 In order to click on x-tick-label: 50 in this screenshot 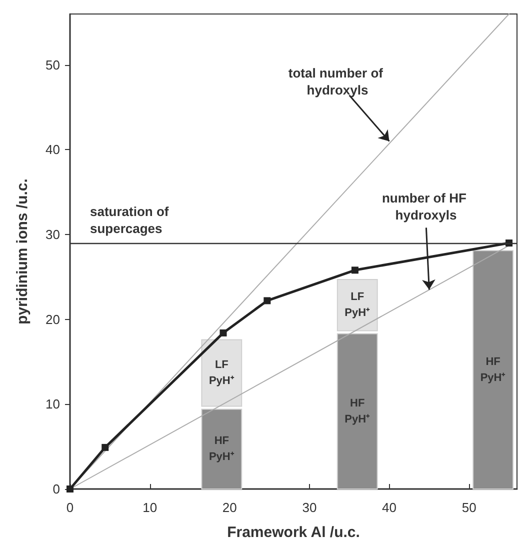, I will do `click(469, 507)`.